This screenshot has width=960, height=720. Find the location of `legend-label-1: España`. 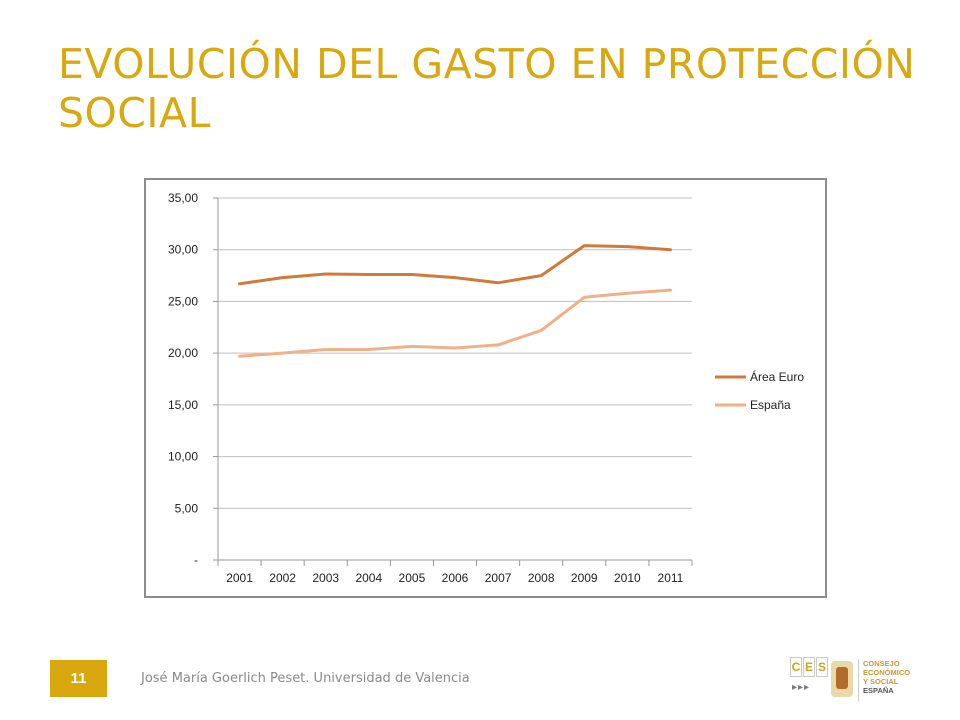

legend-label-1: España is located at coordinates (770, 405).